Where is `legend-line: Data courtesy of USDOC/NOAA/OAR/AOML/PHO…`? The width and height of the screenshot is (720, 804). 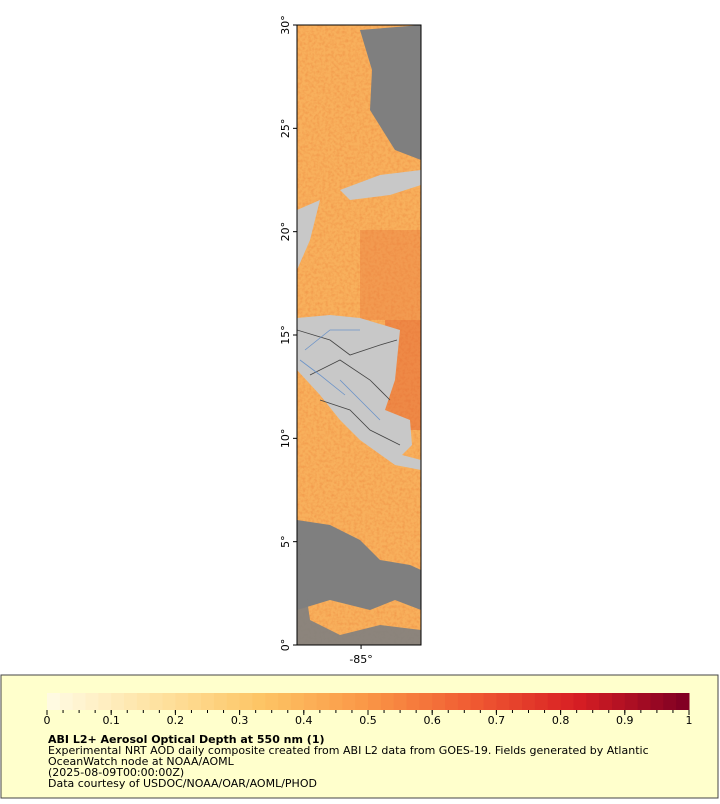
legend-line: Data courtesy of USDOC/NOAA/OAR/AOML/PHO… is located at coordinates (182, 783).